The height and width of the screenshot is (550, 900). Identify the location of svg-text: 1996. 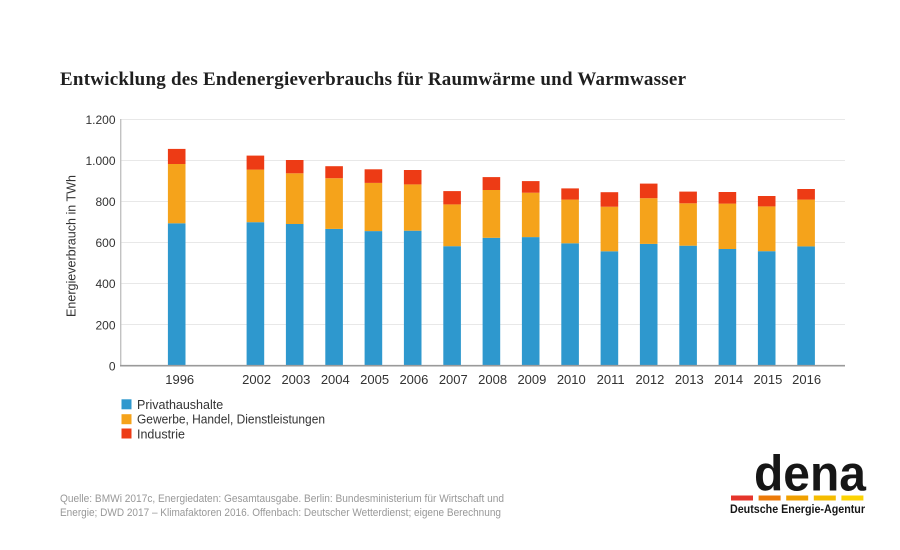
(179, 379).